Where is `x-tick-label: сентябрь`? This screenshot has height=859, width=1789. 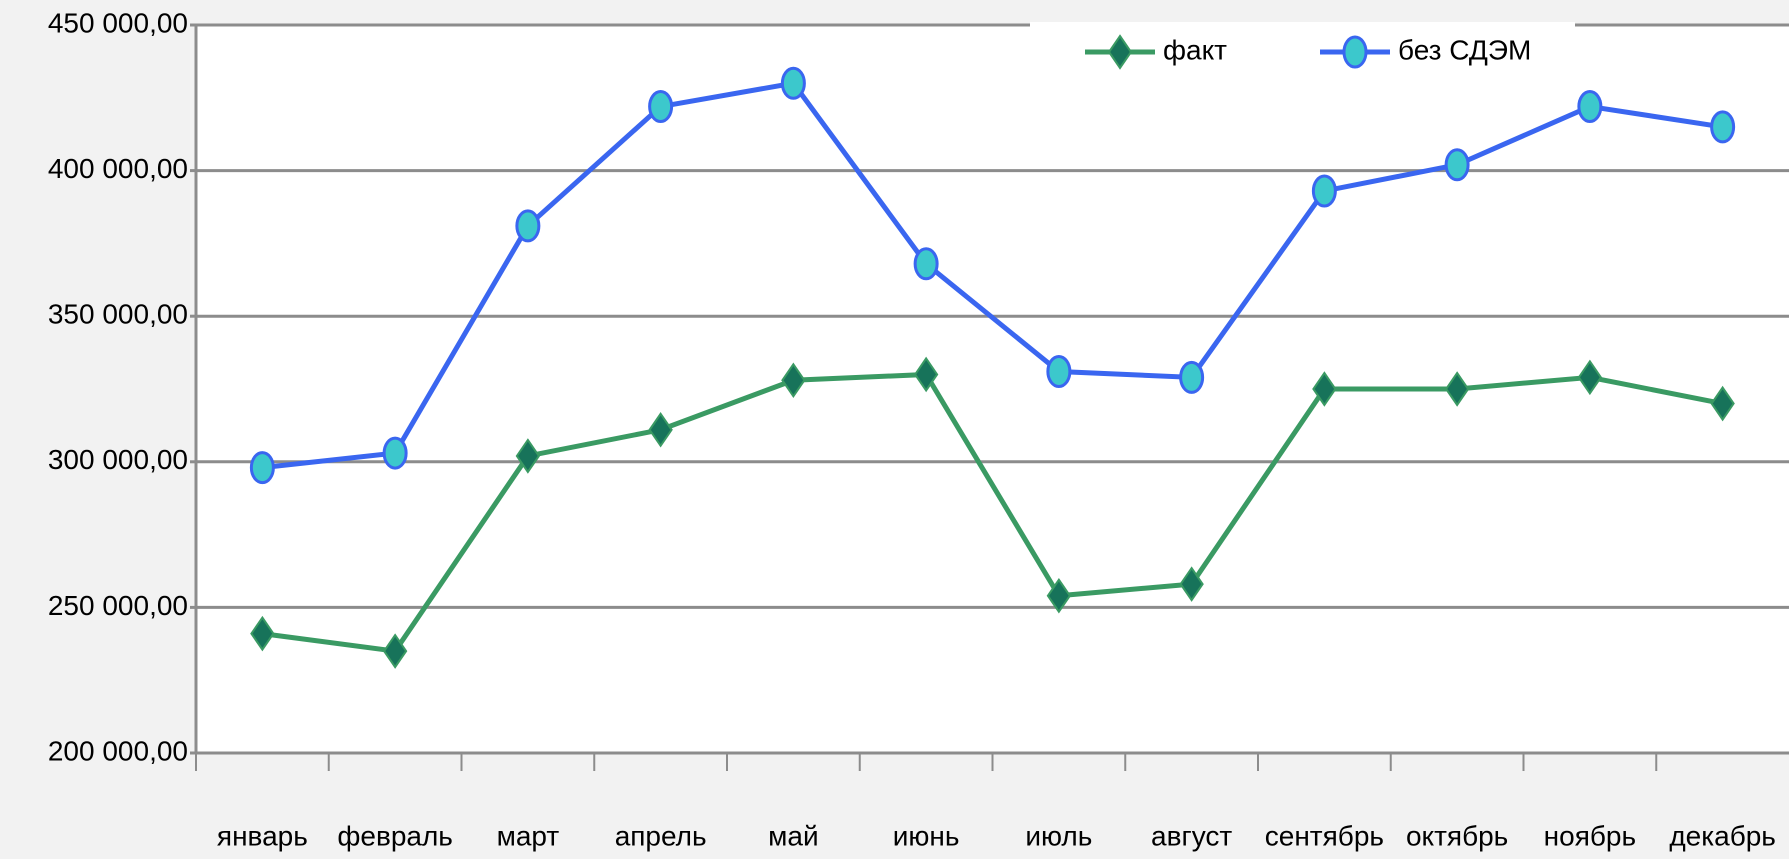
x-tick-label: сентябрь is located at coordinates (1324, 835).